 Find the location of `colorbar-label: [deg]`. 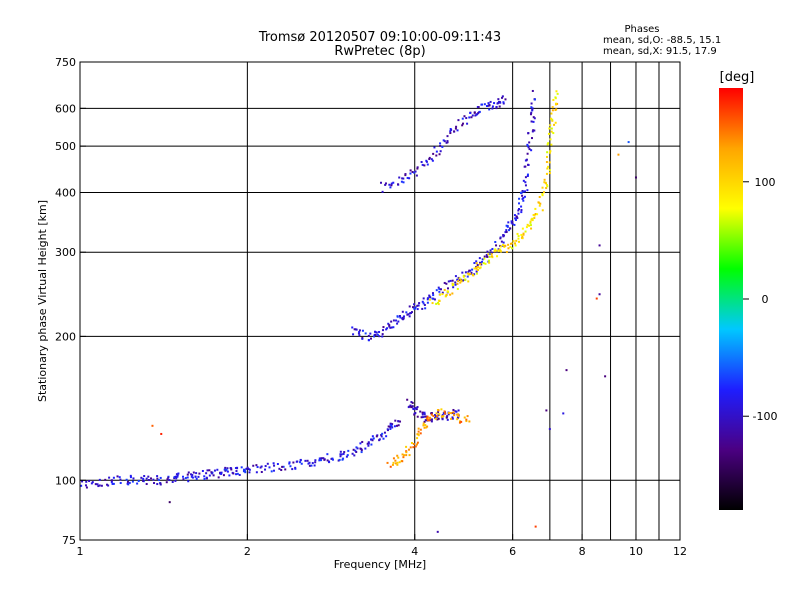

colorbar-label: [deg] is located at coordinates (737, 77).